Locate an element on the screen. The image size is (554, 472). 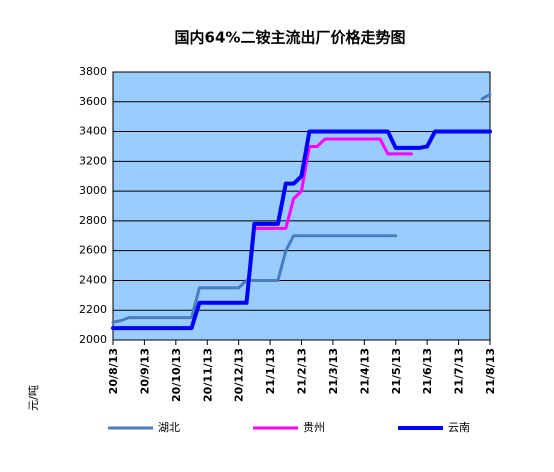
y-tick-label: 2800 is located at coordinates (93, 220).